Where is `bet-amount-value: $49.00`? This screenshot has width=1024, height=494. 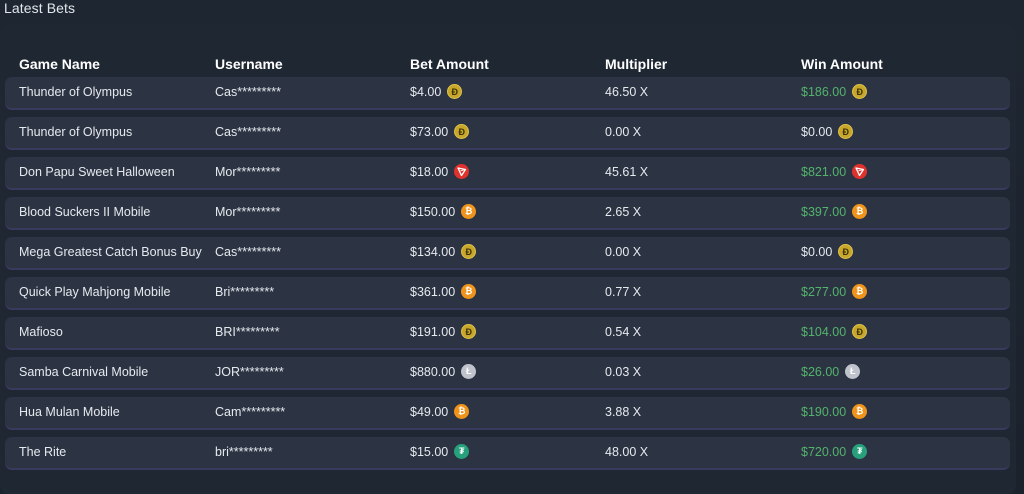
bet-amount-value: $49.00 is located at coordinates (429, 412).